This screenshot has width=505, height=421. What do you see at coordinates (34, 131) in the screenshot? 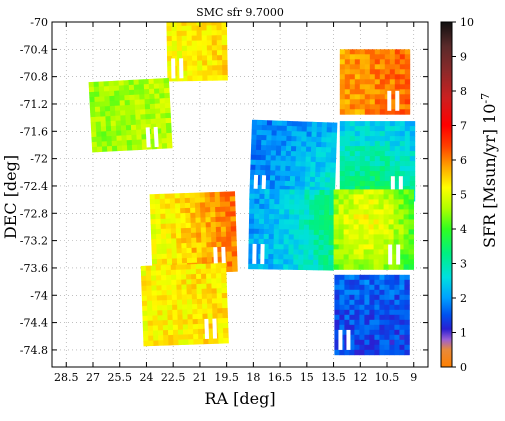
I see `y-tick-label: -71.6` at bounding box center [34, 131].